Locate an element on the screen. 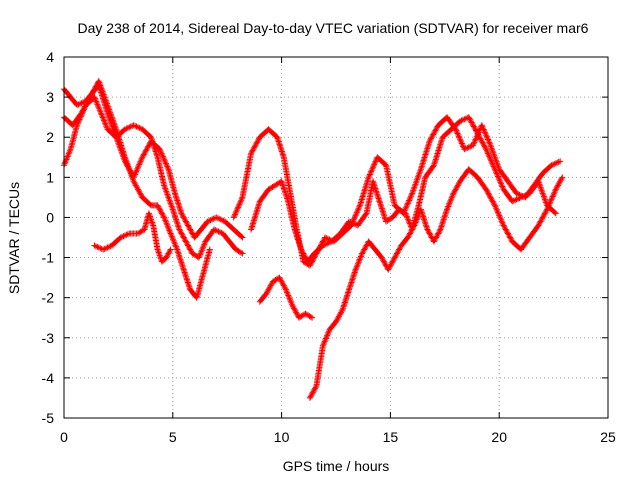 Image resolution: width=640 pixels, height=480 pixels. y-tick-label: -5 is located at coordinates (48, 418).